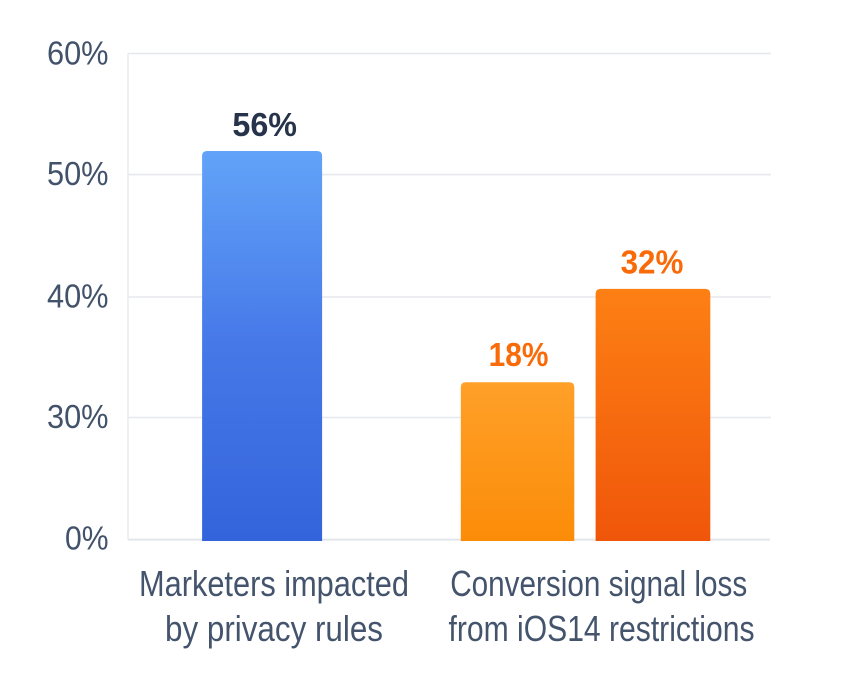 This screenshot has width=846, height=680. I want to click on svg-text: 56%, so click(264, 124).